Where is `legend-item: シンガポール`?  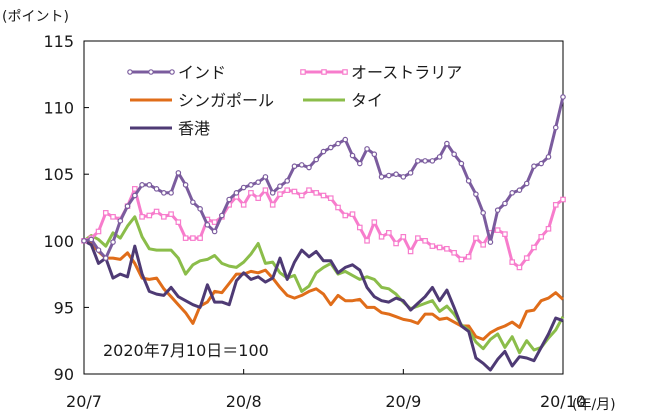
legend-item: シンガポール is located at coordinates (202, 100).